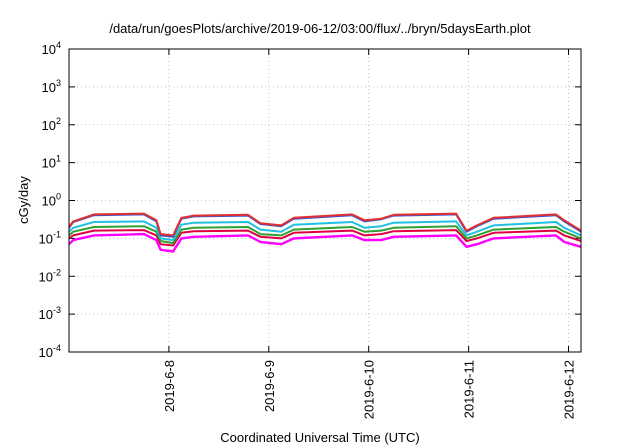  Describe the element at coordinates (50, 275) in the screenshot. I see `y-tick-label: 10⁻²` at that location.